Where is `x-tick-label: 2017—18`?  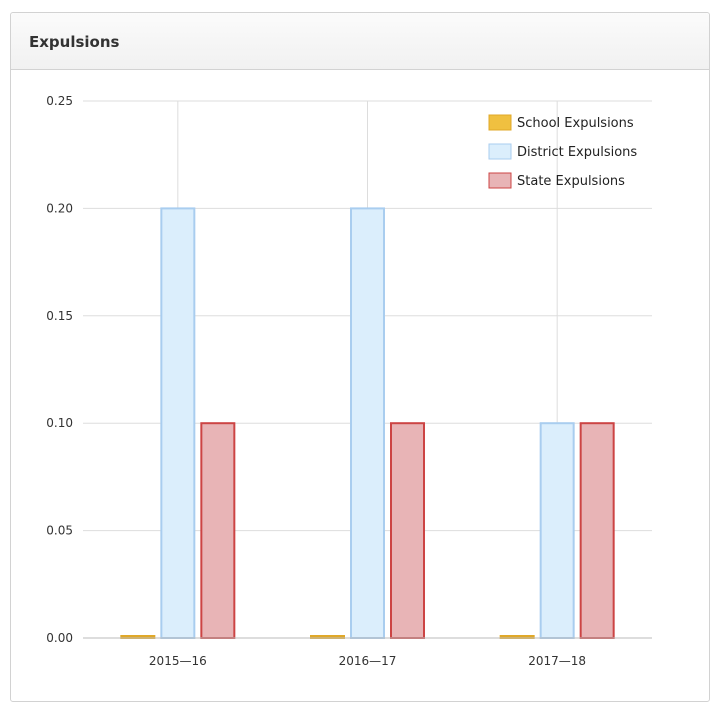
x-tick-label: 2017—18 is located at coordinates (557, 661).